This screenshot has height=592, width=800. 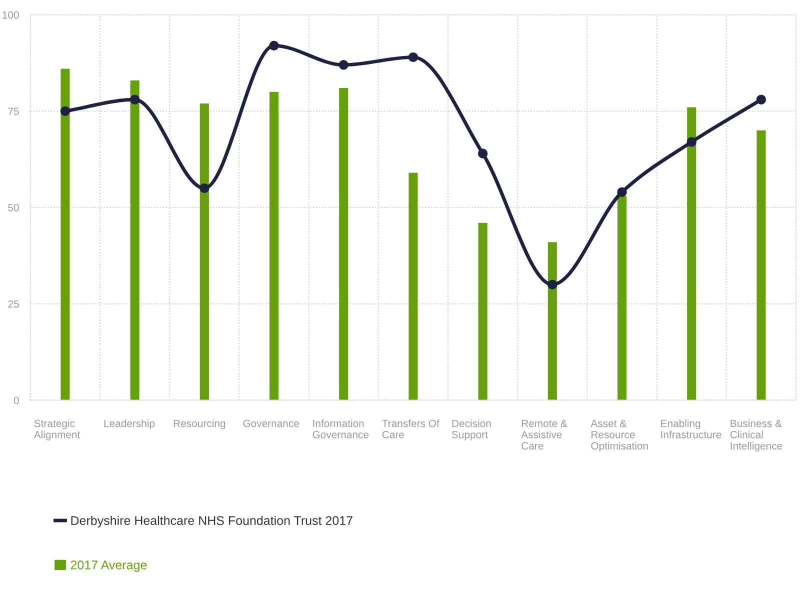 I want to click on x-tick-label: Information Governance, so click(x=340, y=428).